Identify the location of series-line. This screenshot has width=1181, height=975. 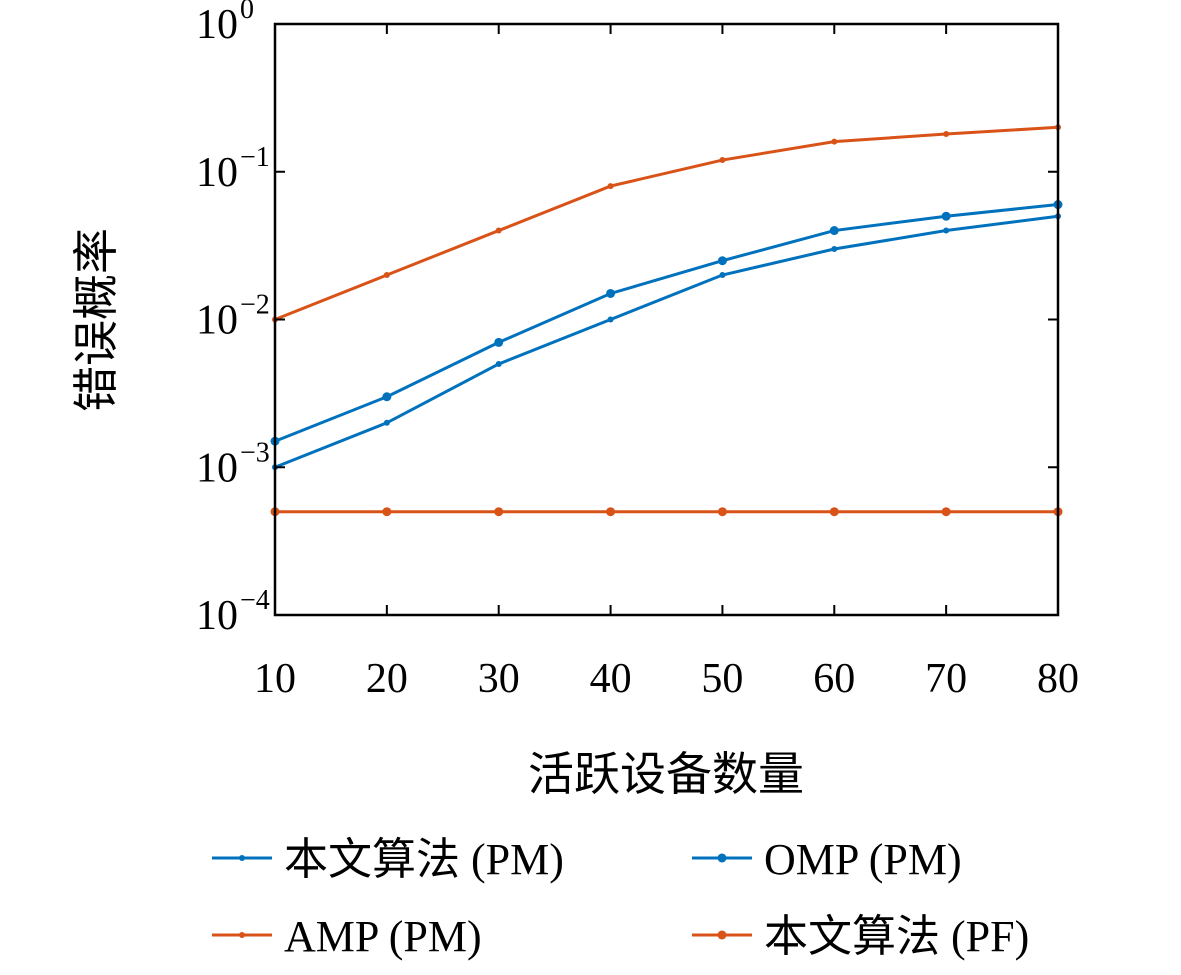
(666, 223).